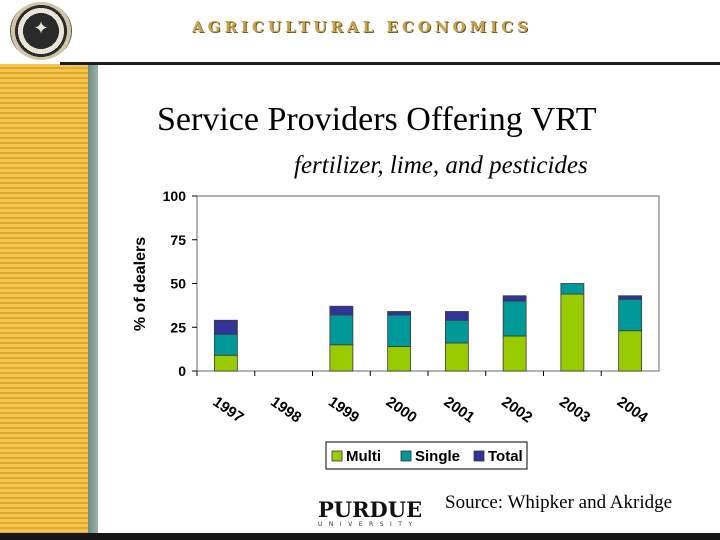  Describe the element at coordinates (337, 456) in the screenshot. I see `legend-swatch-multi` at that location.